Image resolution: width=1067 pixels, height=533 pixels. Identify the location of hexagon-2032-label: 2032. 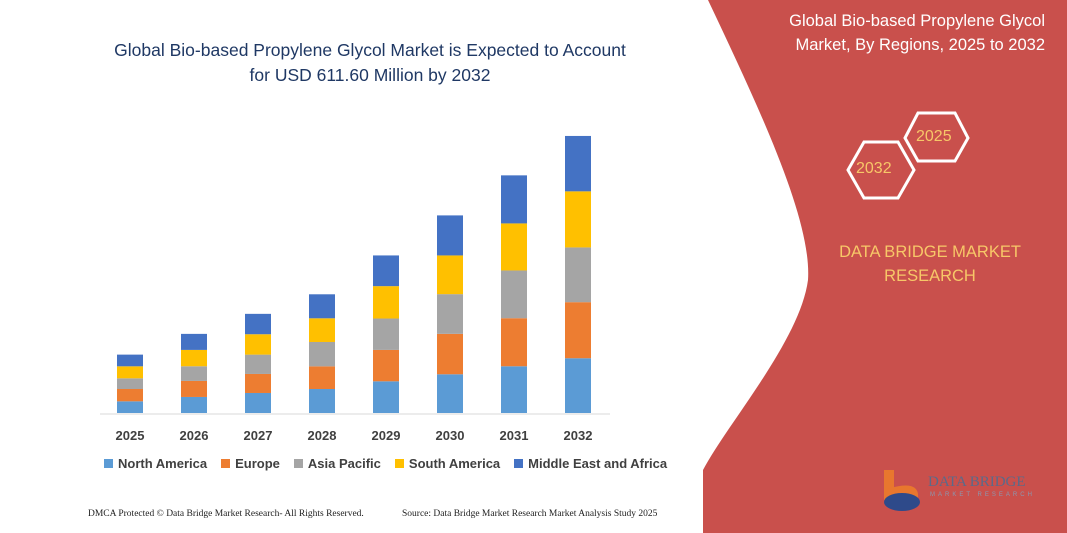
(874, 168).